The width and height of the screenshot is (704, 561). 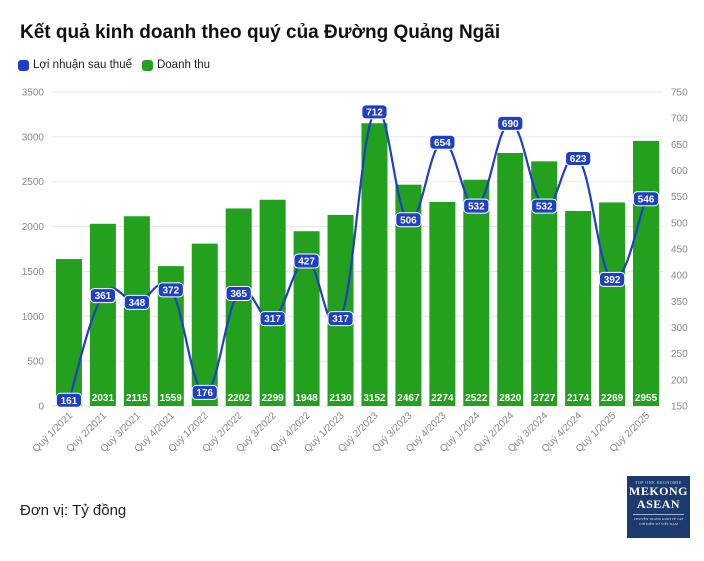 What do you see at coordinates (35, 362) in the screenshot?
I see `y-left-tick-label: 500` at bounding box center [35, 362].